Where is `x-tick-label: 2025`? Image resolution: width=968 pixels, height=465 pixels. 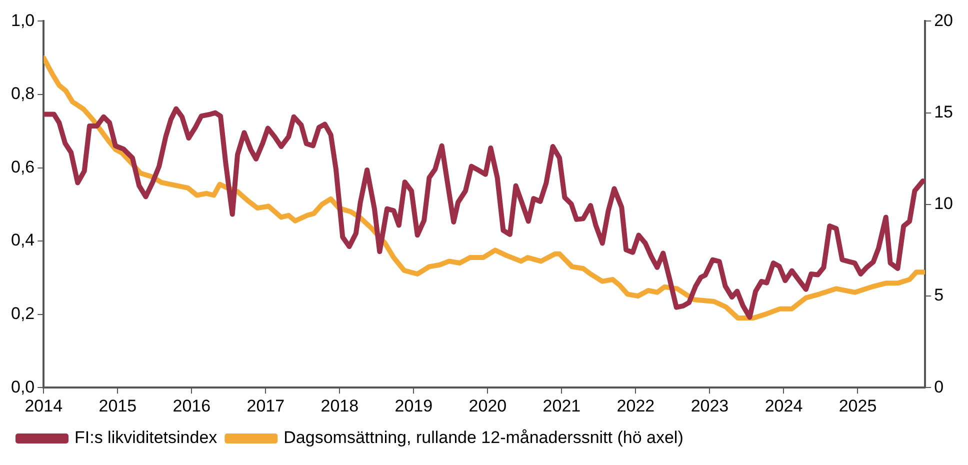 x-tick-label: 2025 is located at coordinates (857, 406).